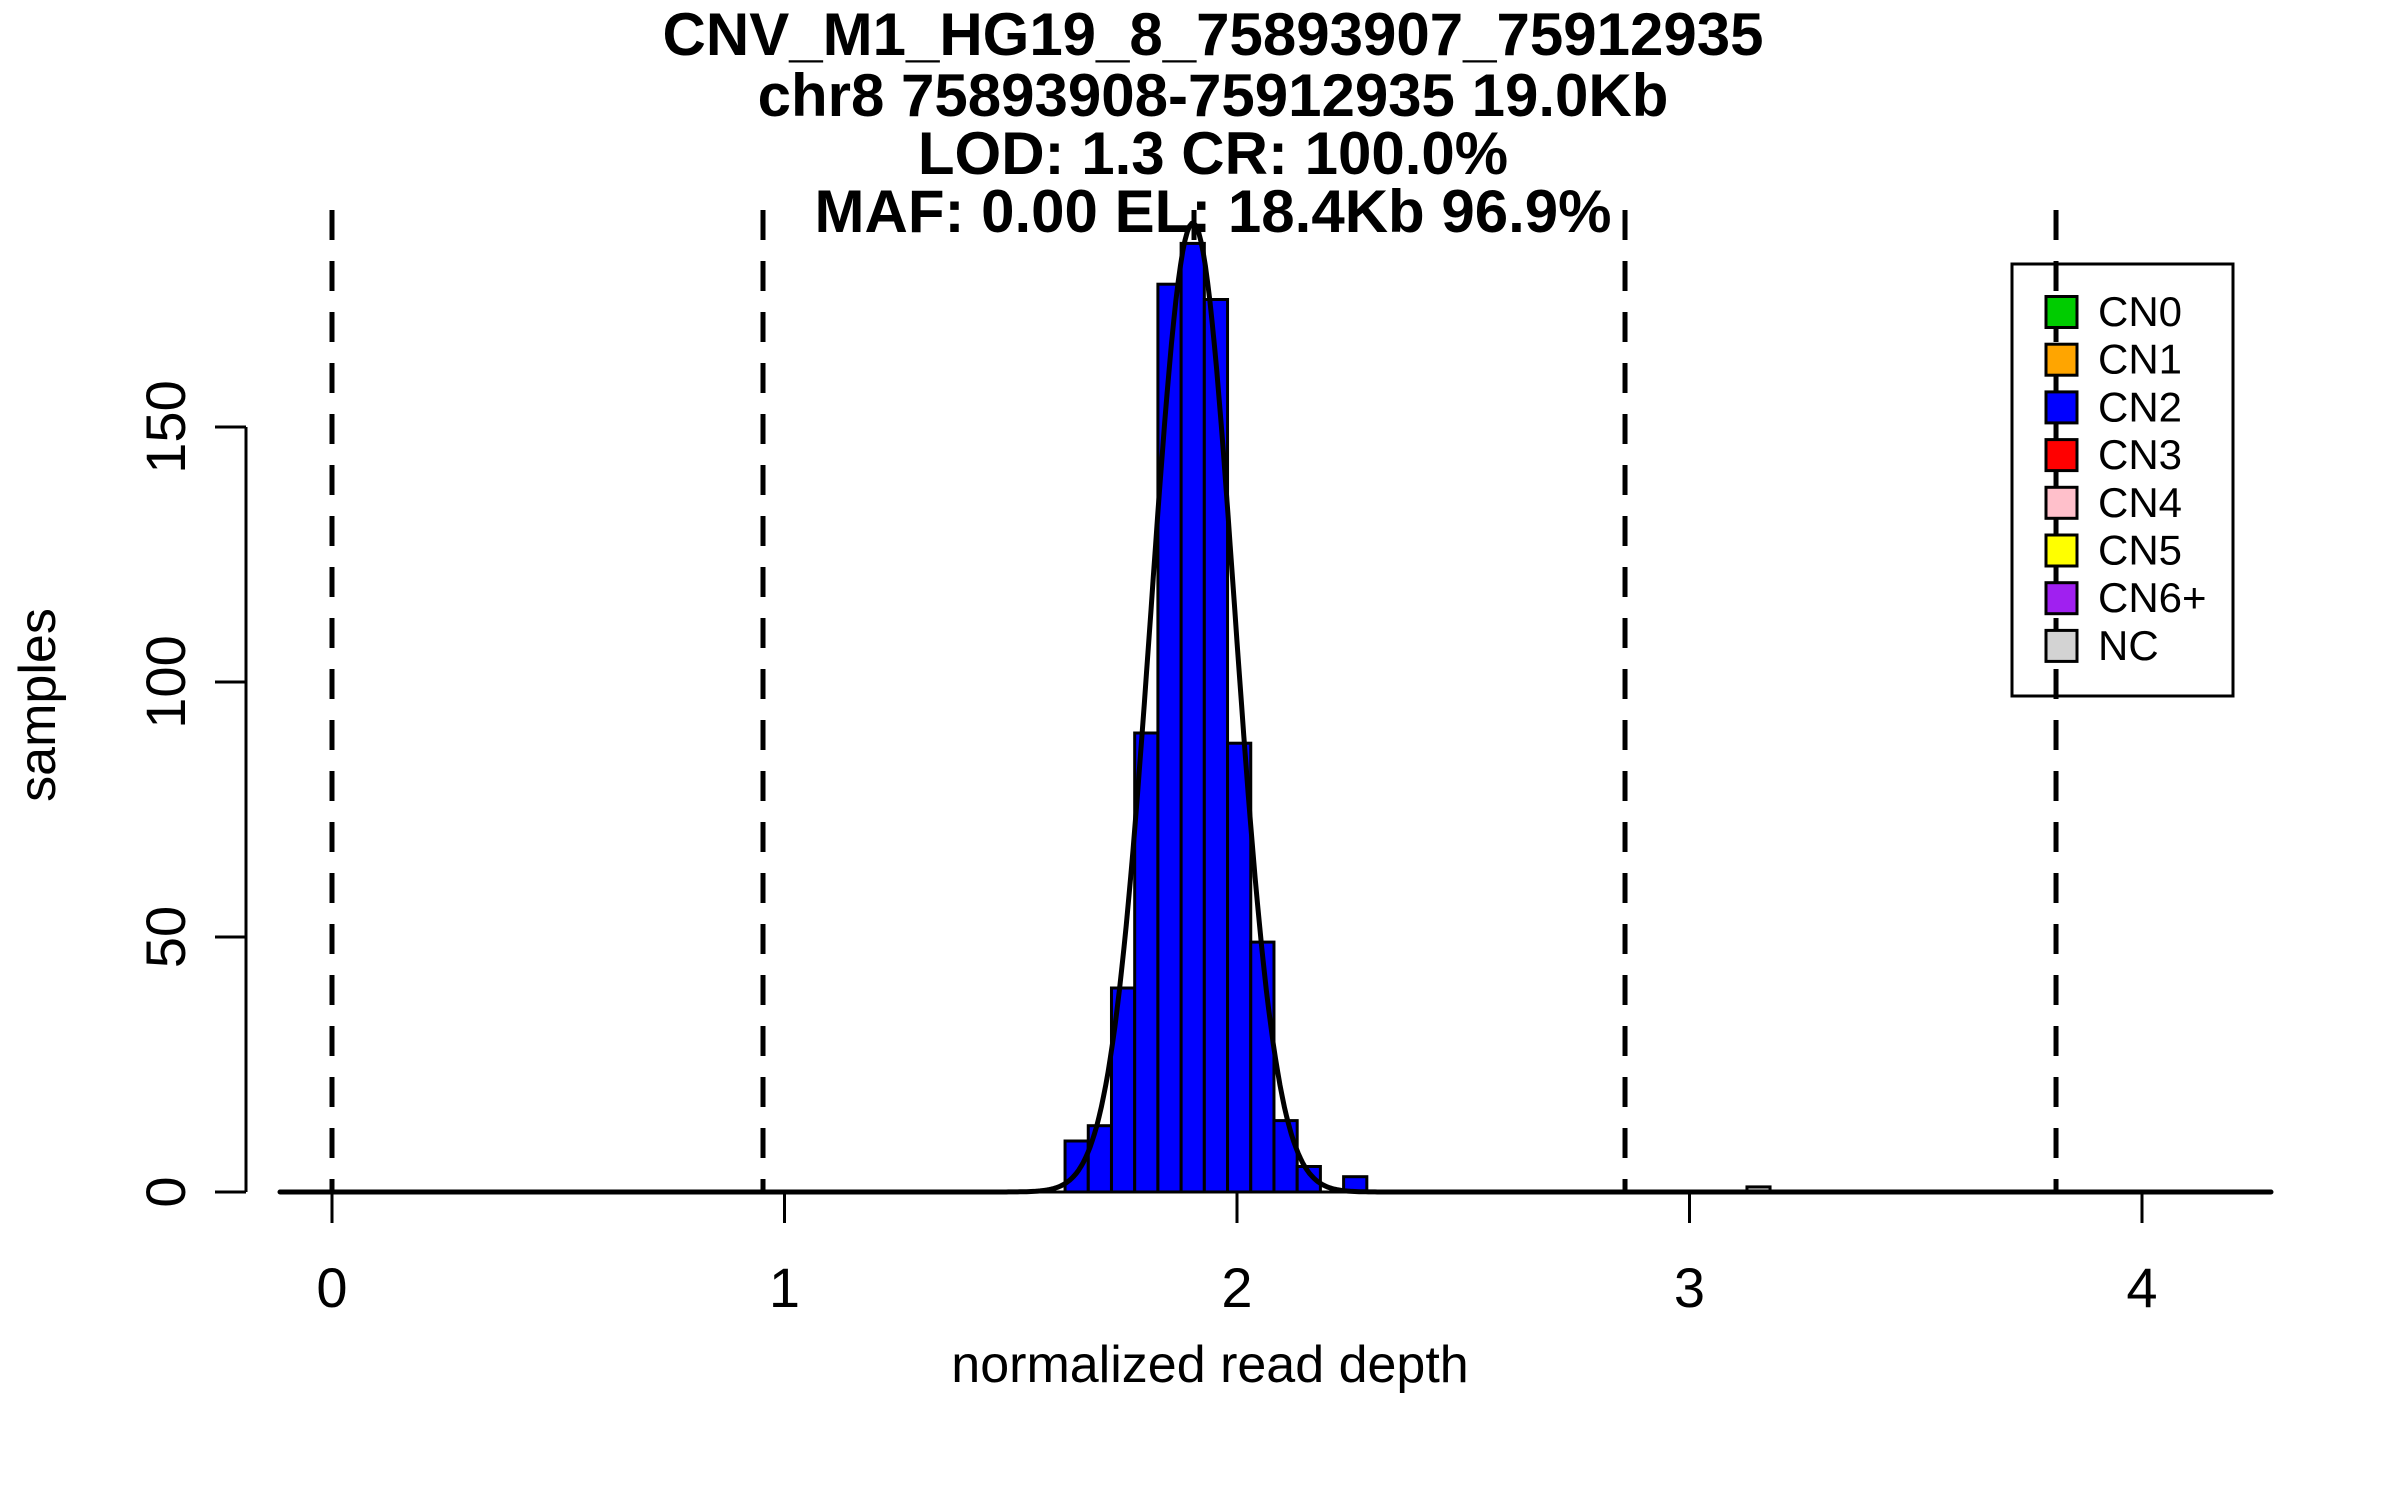  Describe the element at coordinates (38, 705) in the screenshot. I see `y-axis-title: samples` at that location.